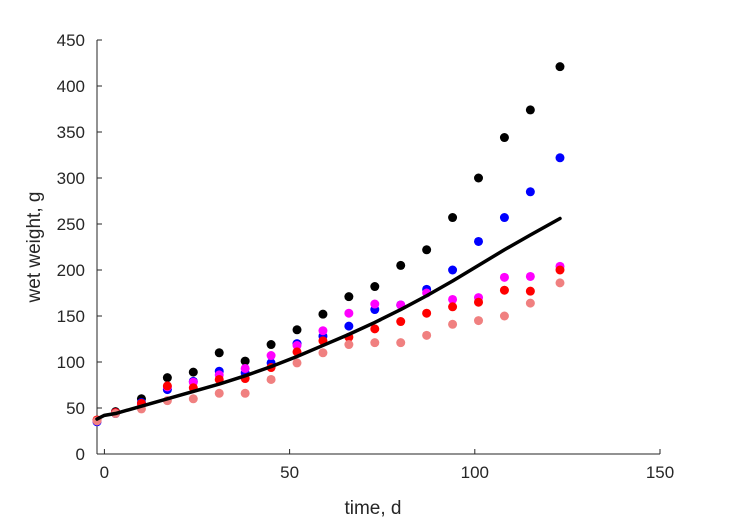 The image size is (729, 521). What do you see at coordinates (71, 224) in the screenshot?
I see `y-tick-label: 250` at bounding box center [71, 224].